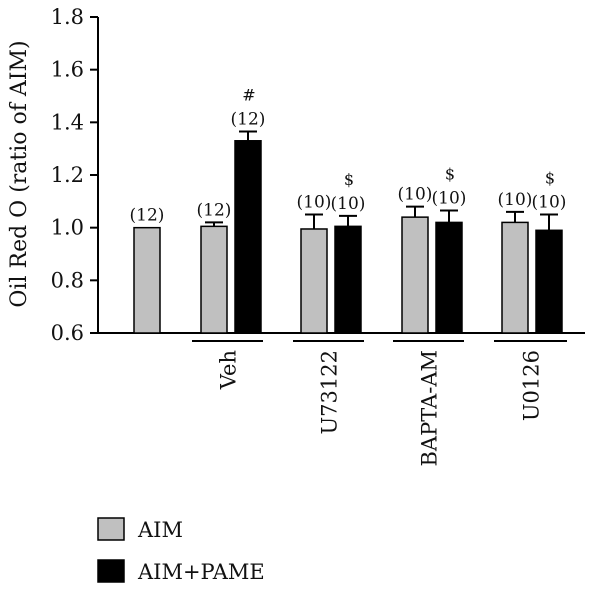 This screenshot has height=596, width=600. I want to click on legend-label: AIM, so click(160, 530).